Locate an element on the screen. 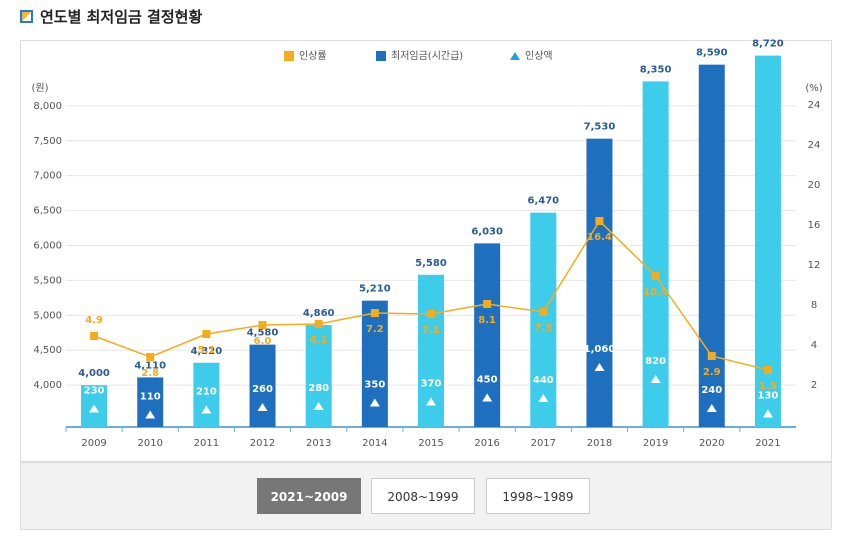  title-text: 연도별 최저임금 결정현황 is located at coordinates (121, 17).